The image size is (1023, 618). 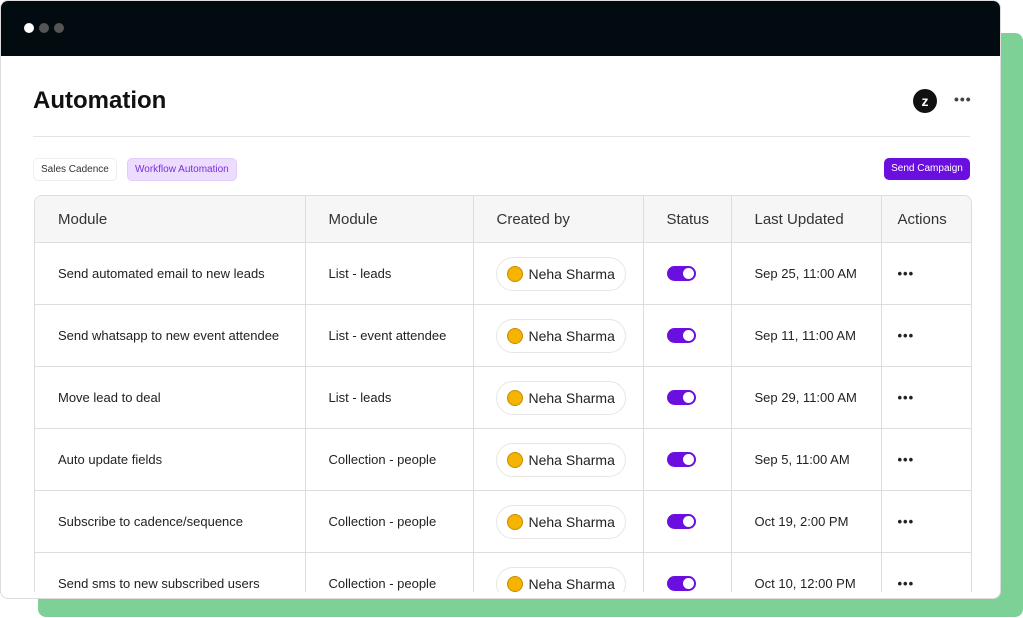 What do you see at coordinates (963, 99) in the screenshot?
I see `more-menu: •••` at bounding box center [963, 99].